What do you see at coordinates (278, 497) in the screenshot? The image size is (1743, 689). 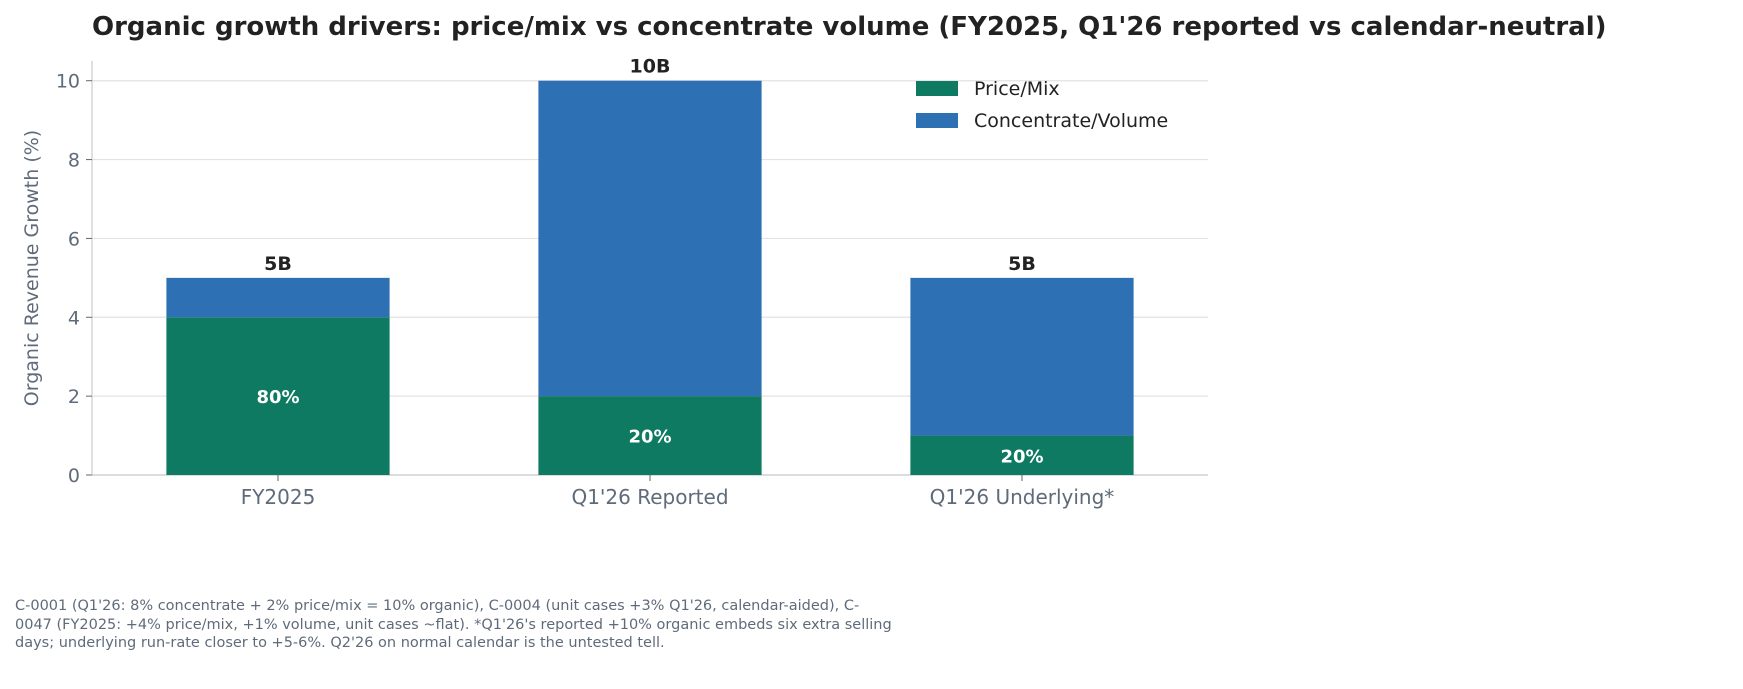 I see `x-tick-label: FY2025` at bounding box center [278, 497].